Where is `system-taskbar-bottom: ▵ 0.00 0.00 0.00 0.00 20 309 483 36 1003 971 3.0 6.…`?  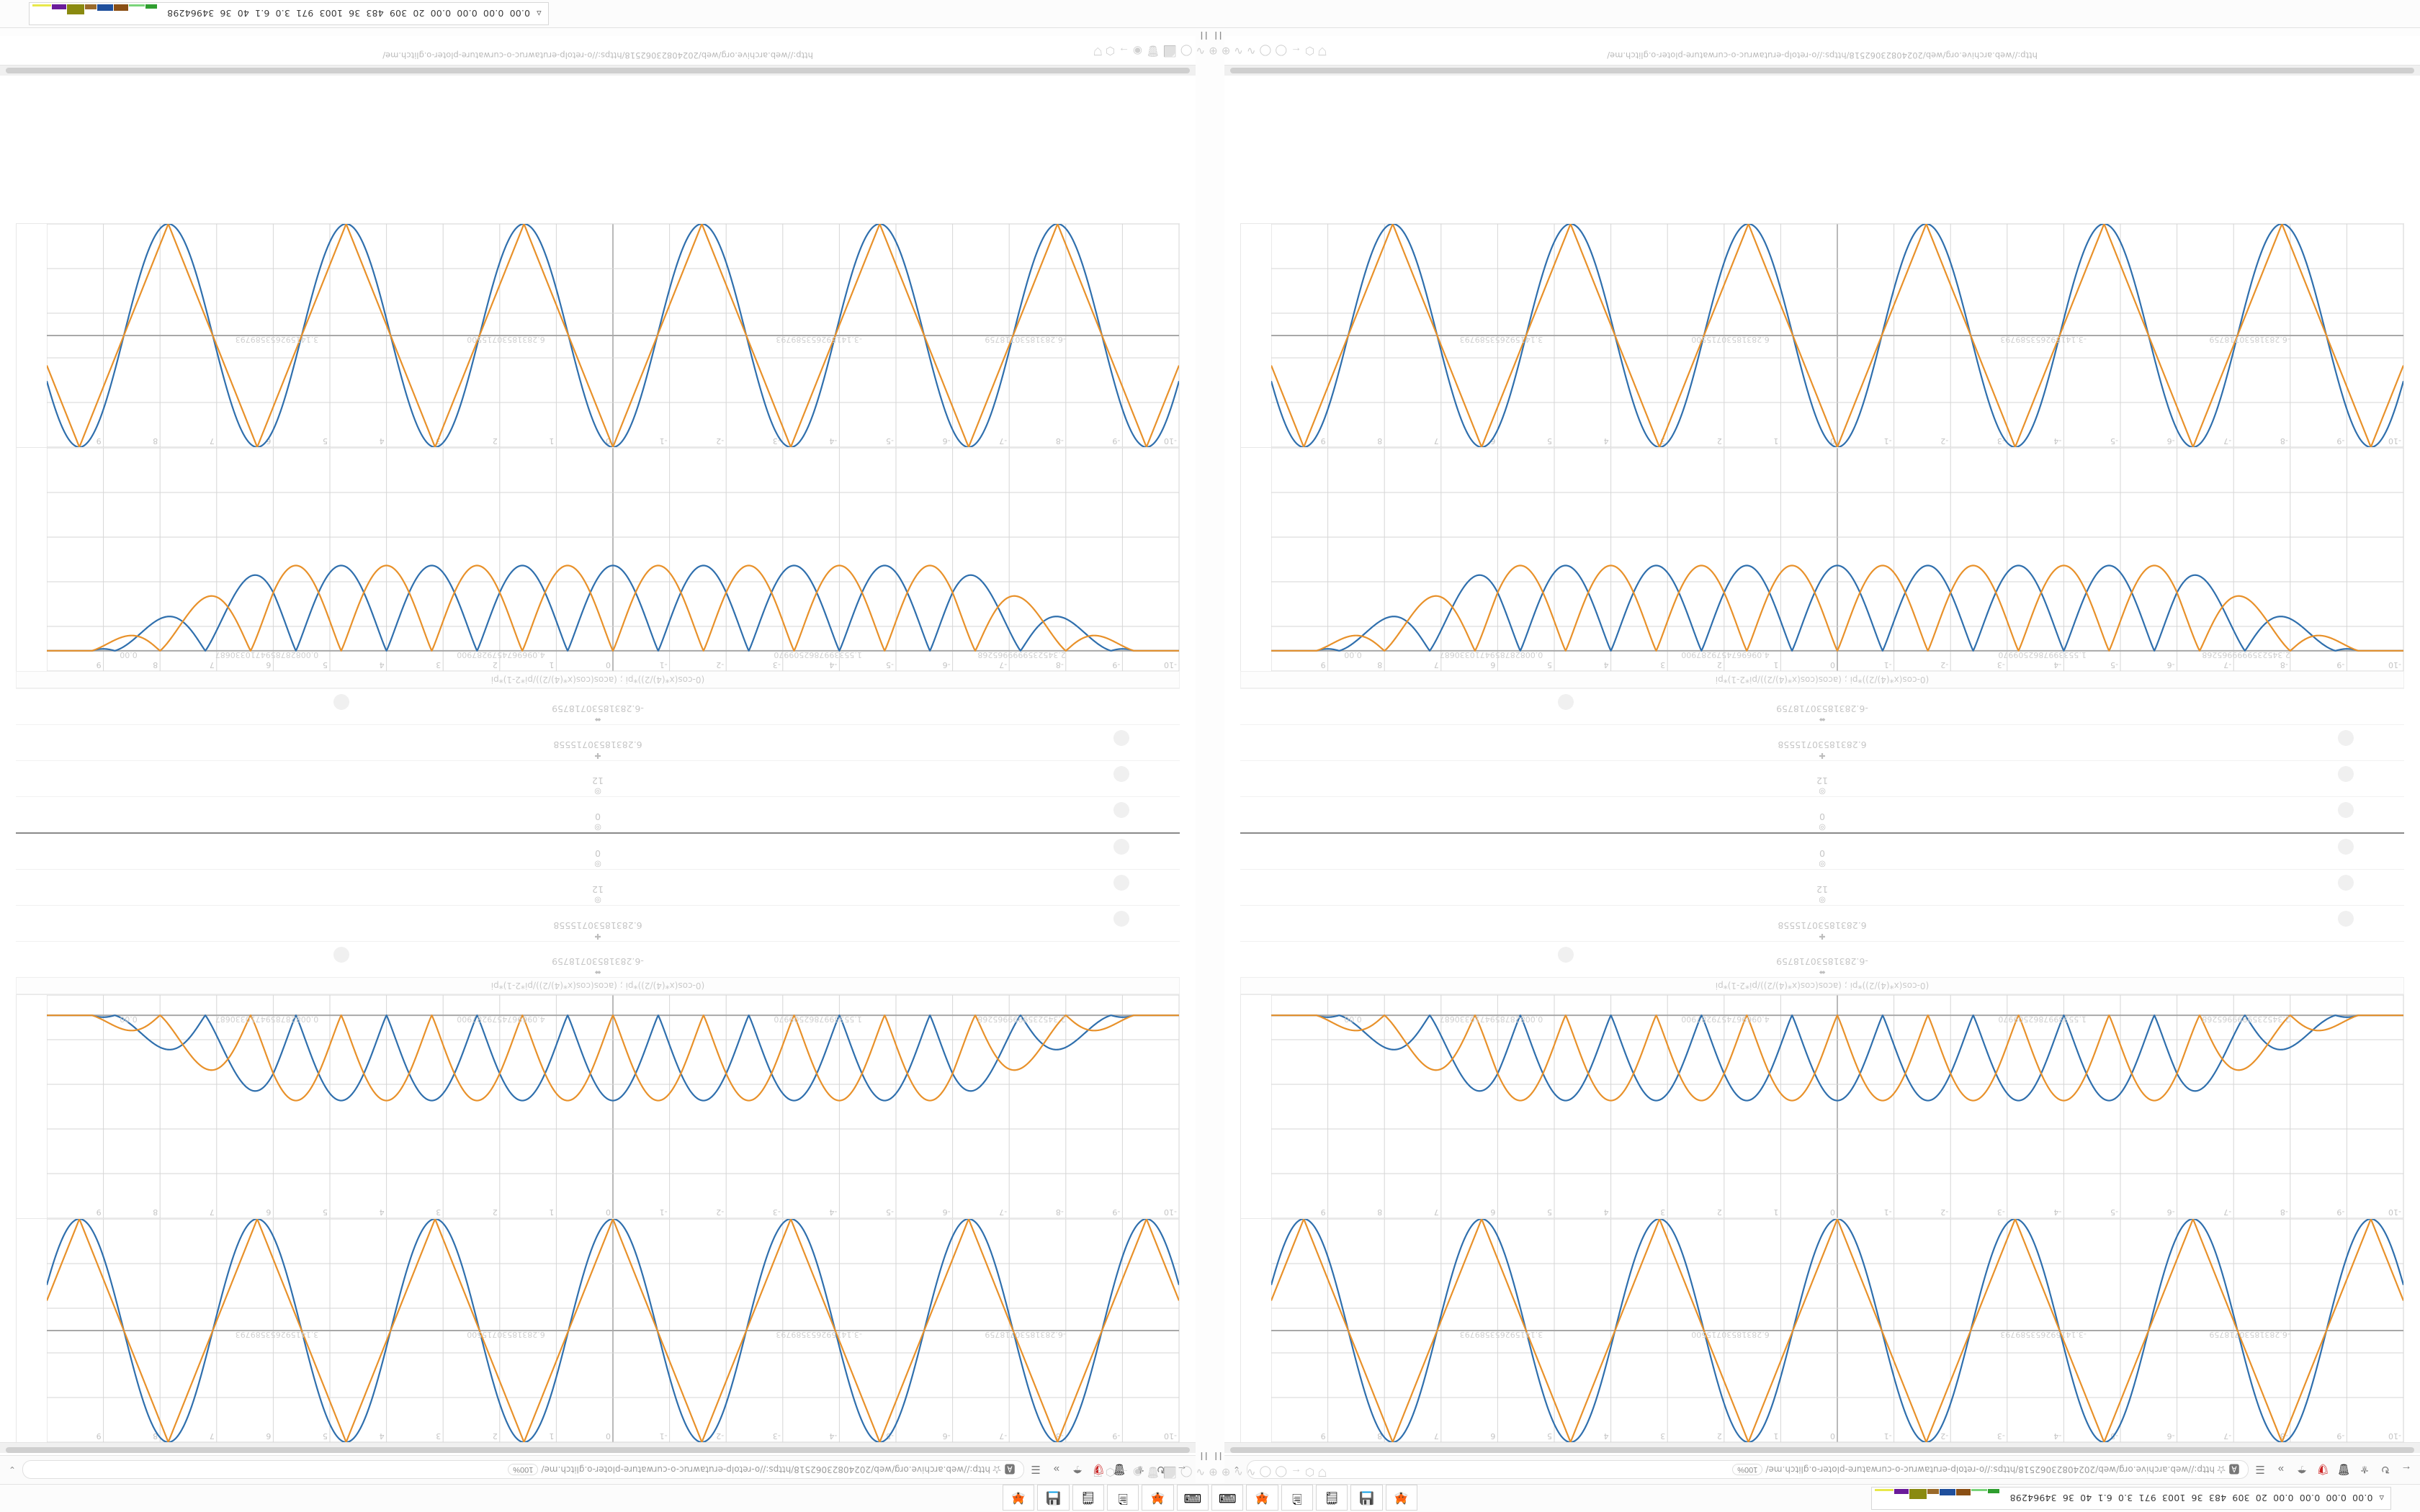 system-taskbar-bottom: ▵ 0.00 0.00 0.00 0.00 20 309 483 36 1003 971 3.0 6.… is located at coordinates (1210, 14).